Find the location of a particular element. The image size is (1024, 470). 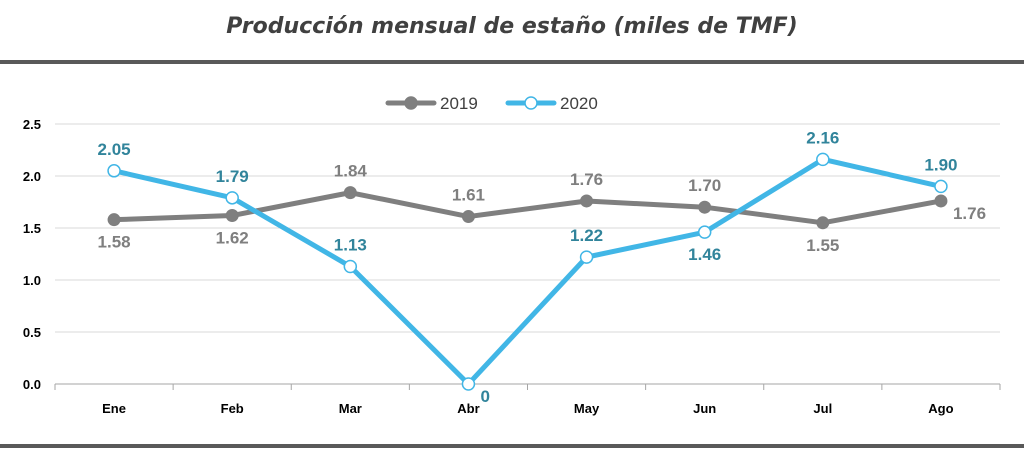

x-tick-label: May is located at coordinates (587, 408).